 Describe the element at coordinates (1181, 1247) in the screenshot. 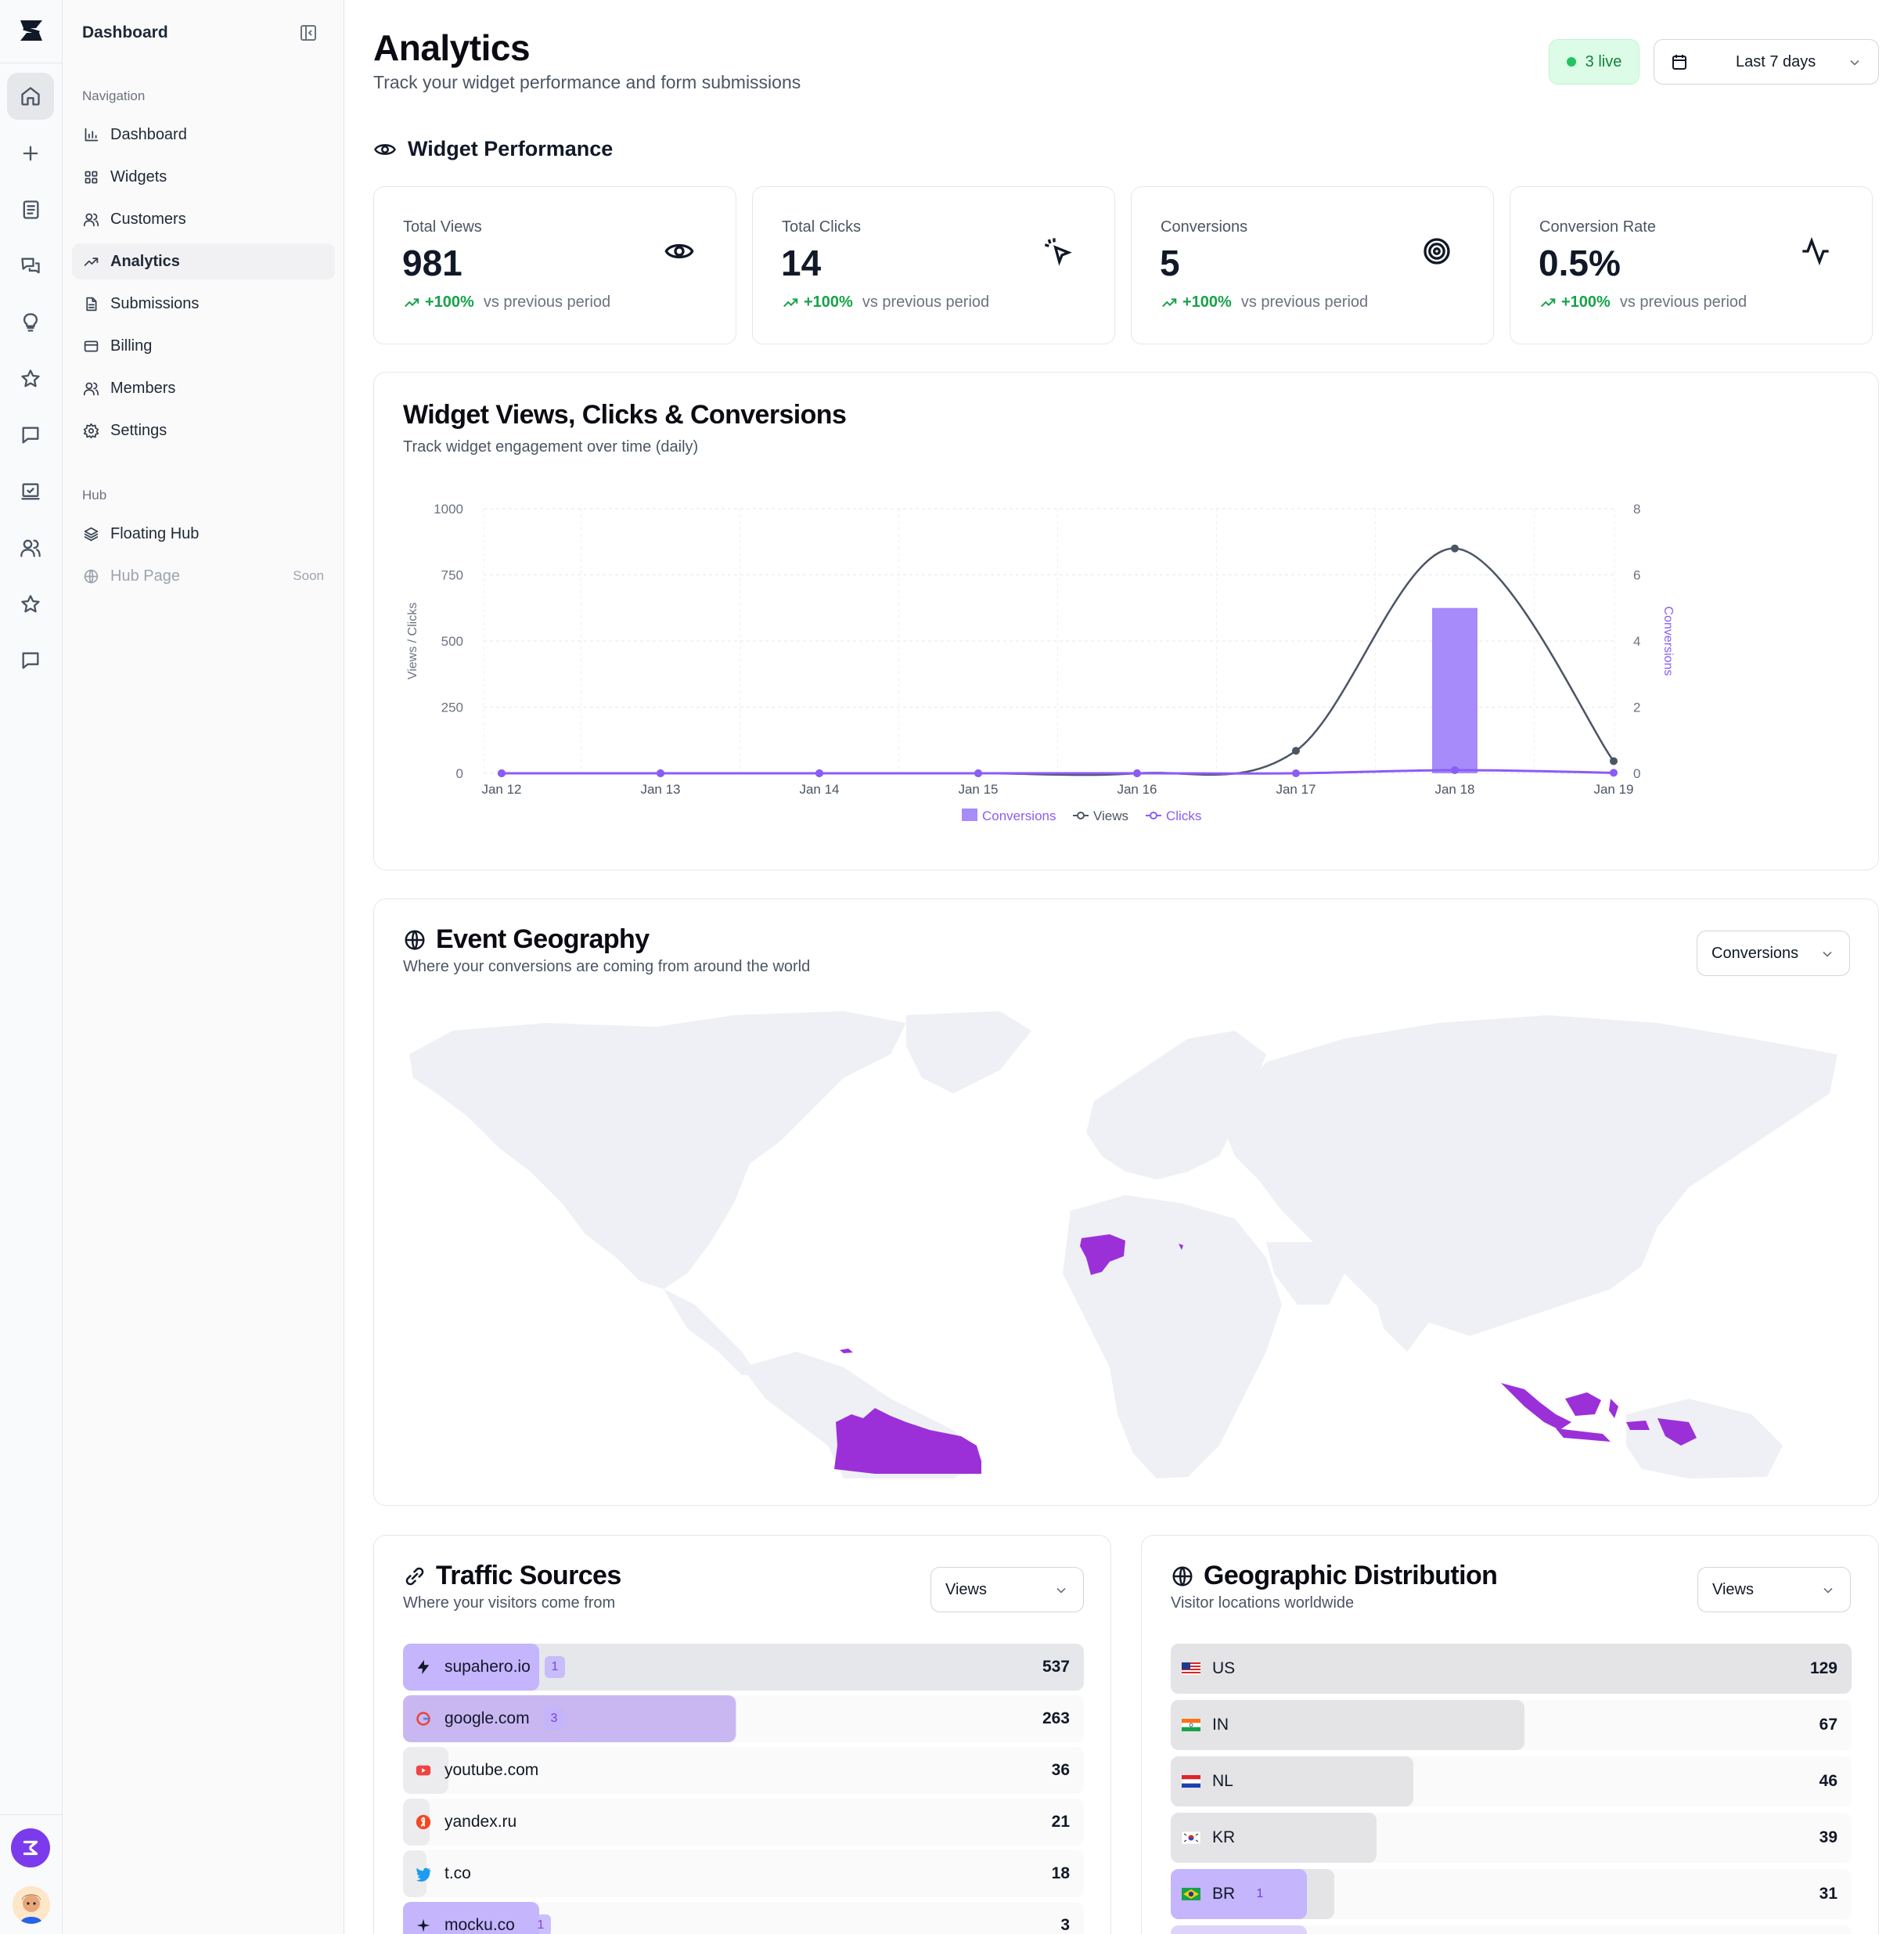

I see `country-malta` at that location.